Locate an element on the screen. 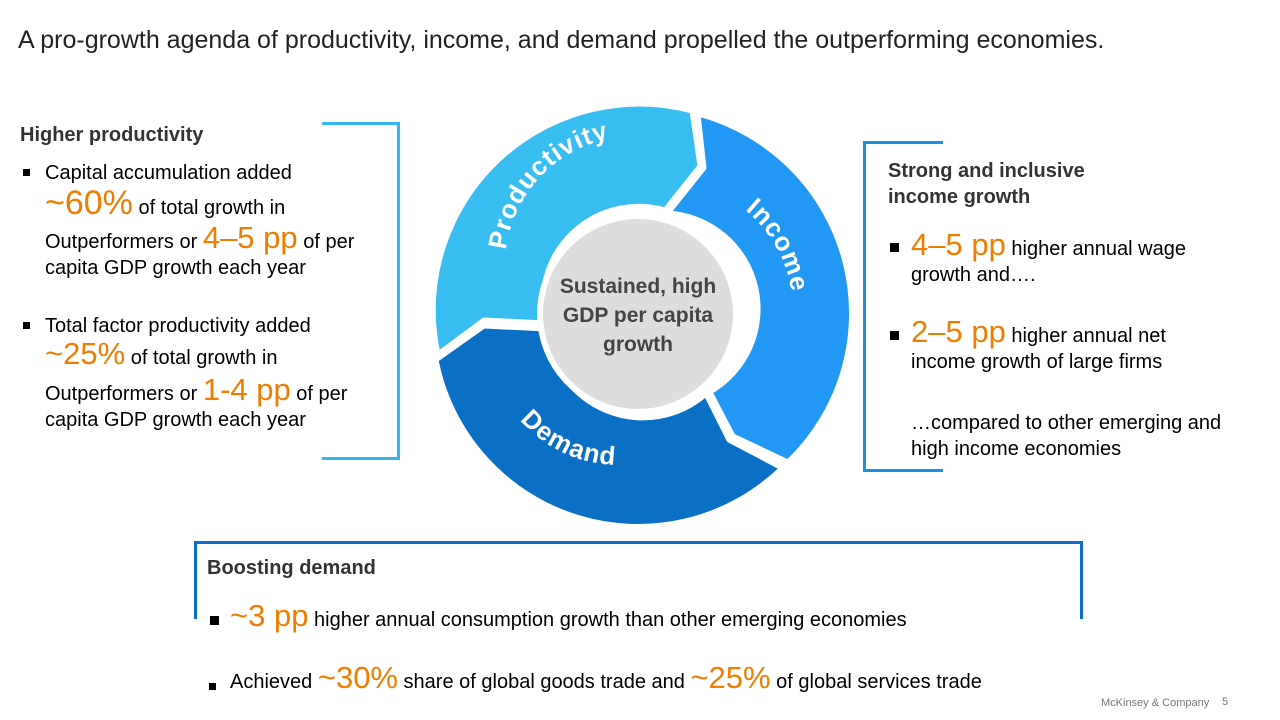 The image size is (1280, 720). bullet-text-line: Total factor productivity added is located at coordinates (178, 326).